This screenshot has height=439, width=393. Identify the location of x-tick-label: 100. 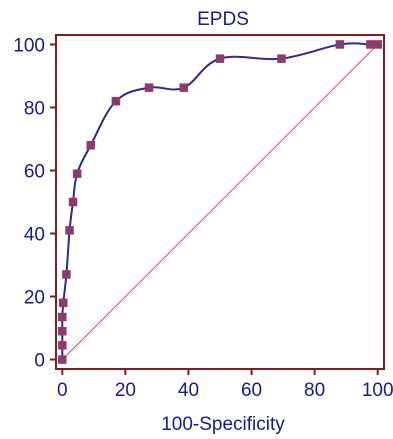
(377, 390).